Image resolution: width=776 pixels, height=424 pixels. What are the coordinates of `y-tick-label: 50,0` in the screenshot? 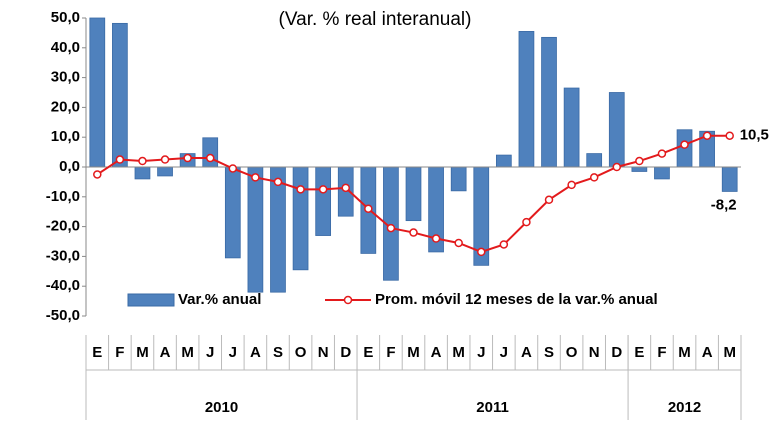 It's located at (65, 17).